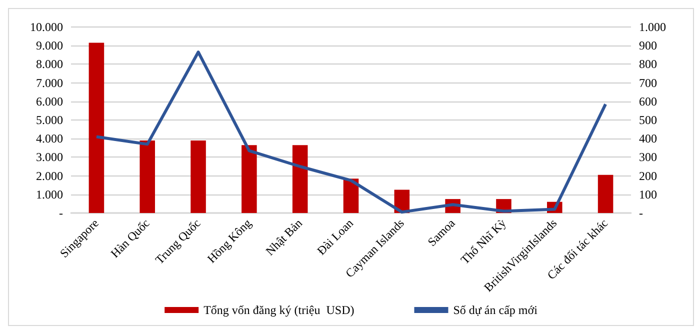 This screenshot has height=332, width=700. Describe the element at coordinates (648, 83) in the screenshot. I see `y2-tick-label: 700` at that location.